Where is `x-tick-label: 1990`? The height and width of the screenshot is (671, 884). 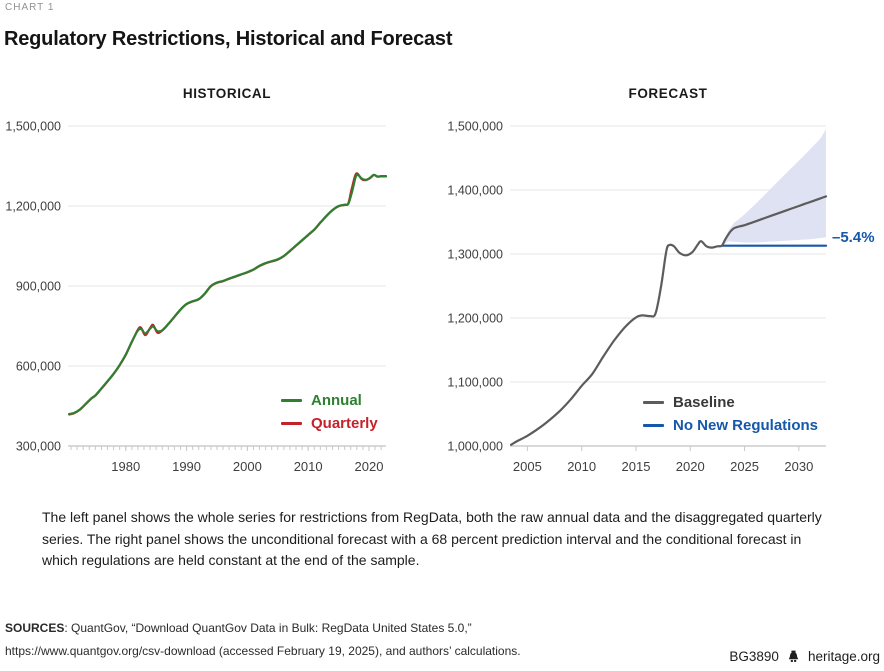 x-tick-label: 1990 is located at coordinates (186, 466).